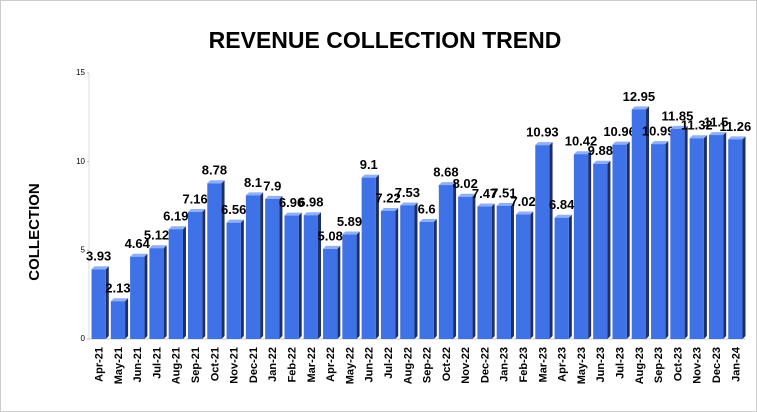  What do you see at coordinates (717, 365) in the screenshot?
I see `x-tick-label: Dec-23` at bounding box center [717, 365].